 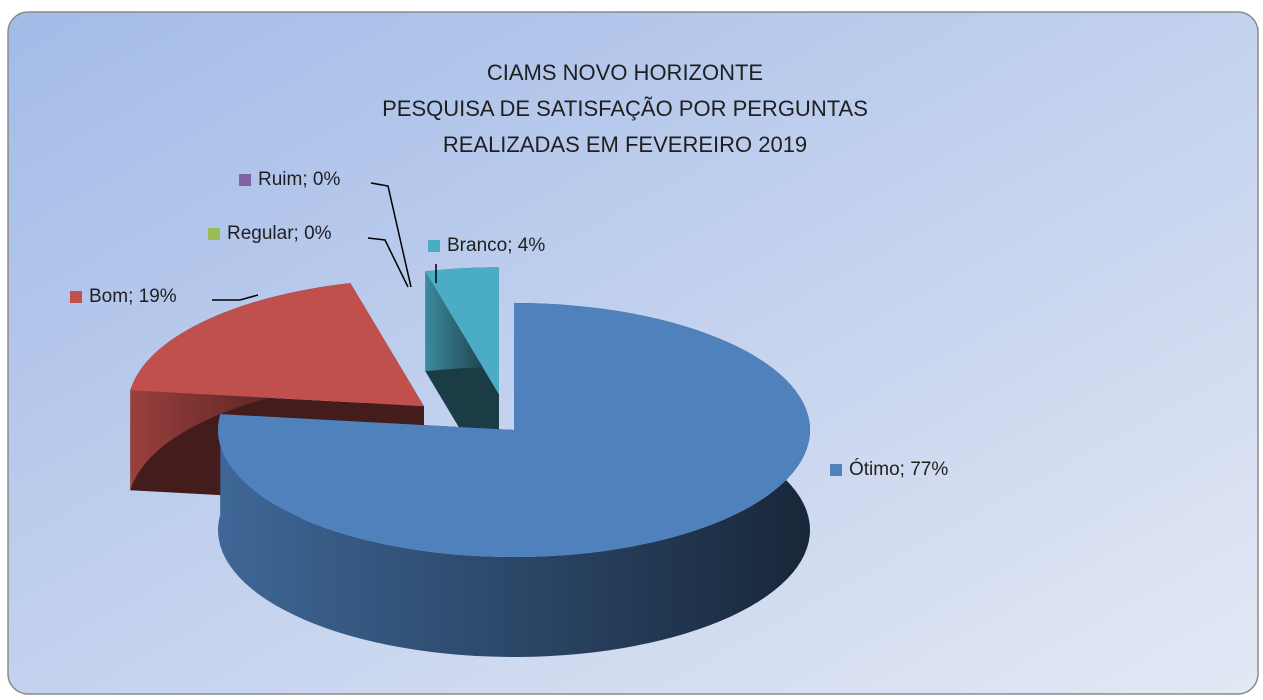 I want to click on data-label: Regular; 0%, so click(x=279, y=233).